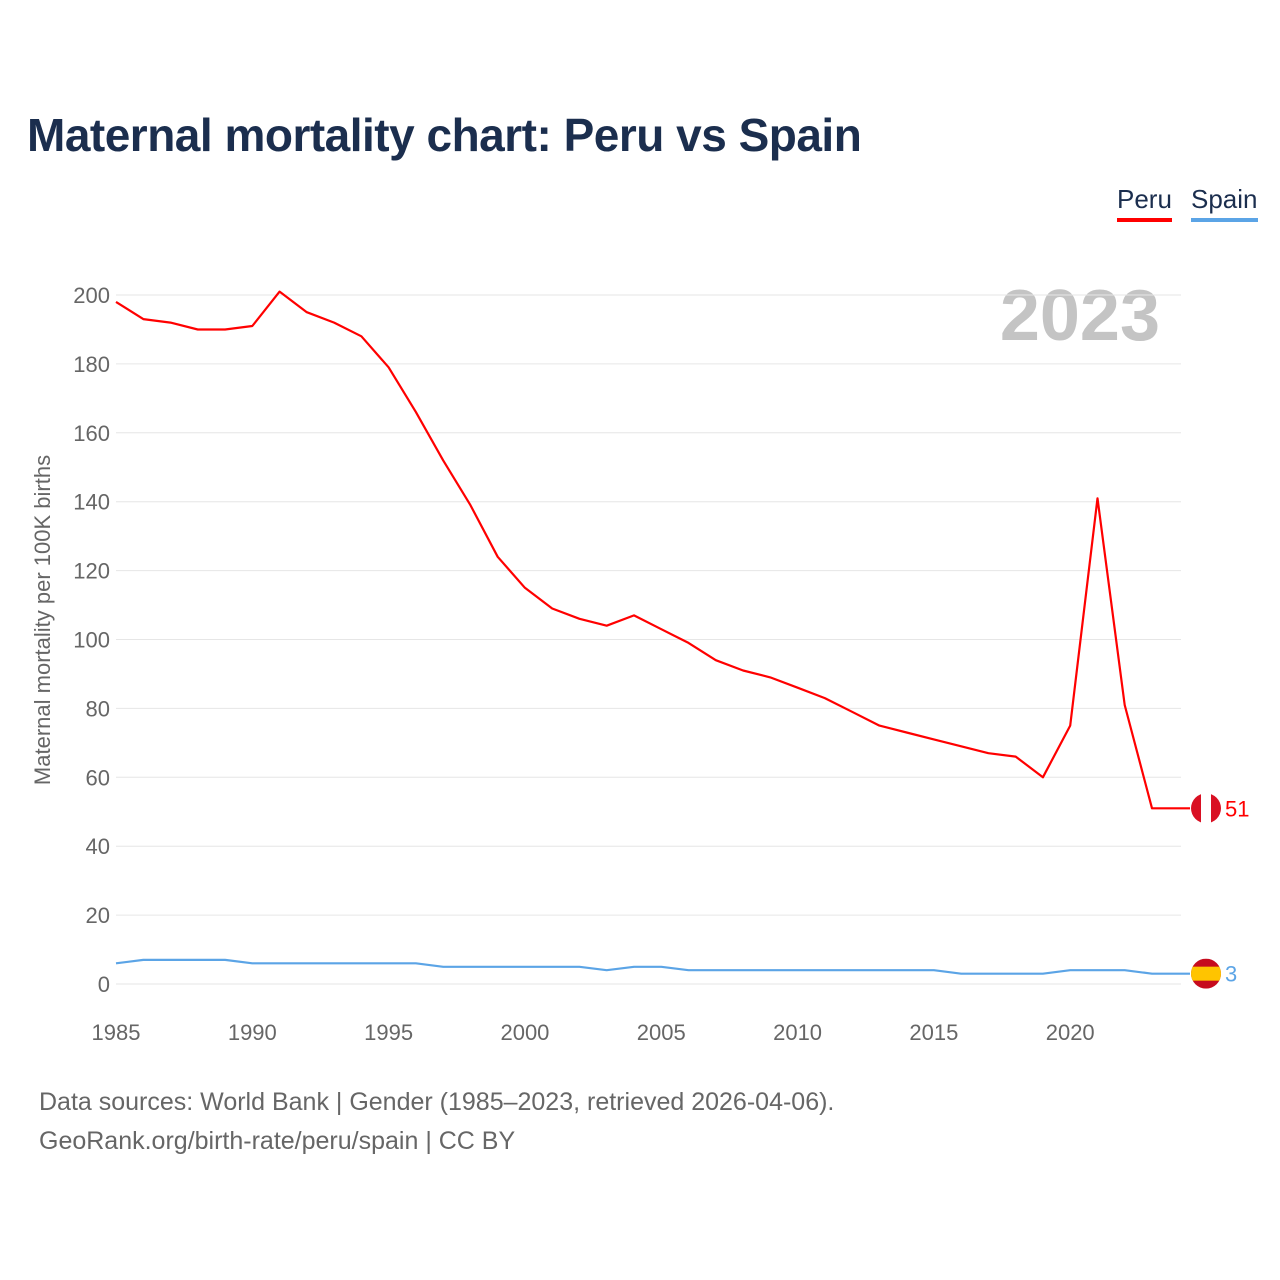 This screenshot has width=1280, height=1280. Describe the element at coordinates (444, 135) in the screenshot. I see `chart-title: Maternal mortality chart: Peru vs Spain` at that location.